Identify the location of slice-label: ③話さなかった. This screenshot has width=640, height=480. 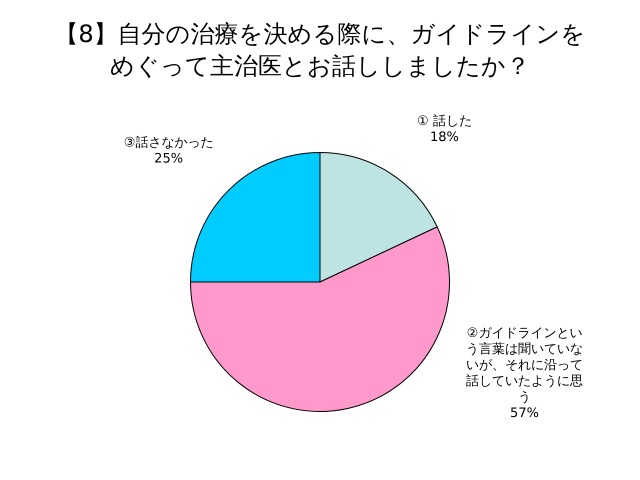
(169, 143).